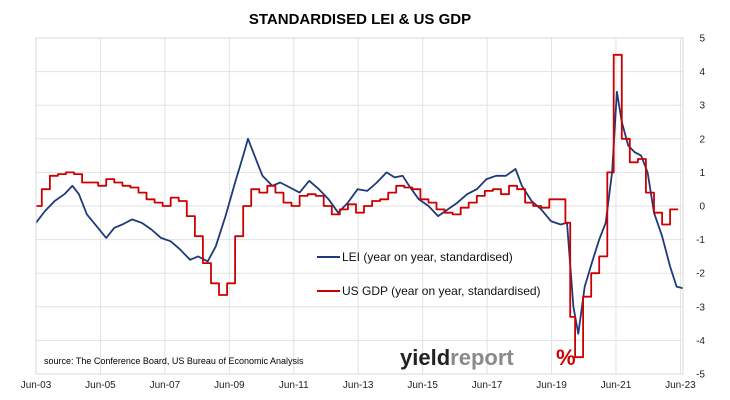 Image resolution: width=730 pixels, height=400 pixels. I want to click on brand-report: report, so click(482, 357).